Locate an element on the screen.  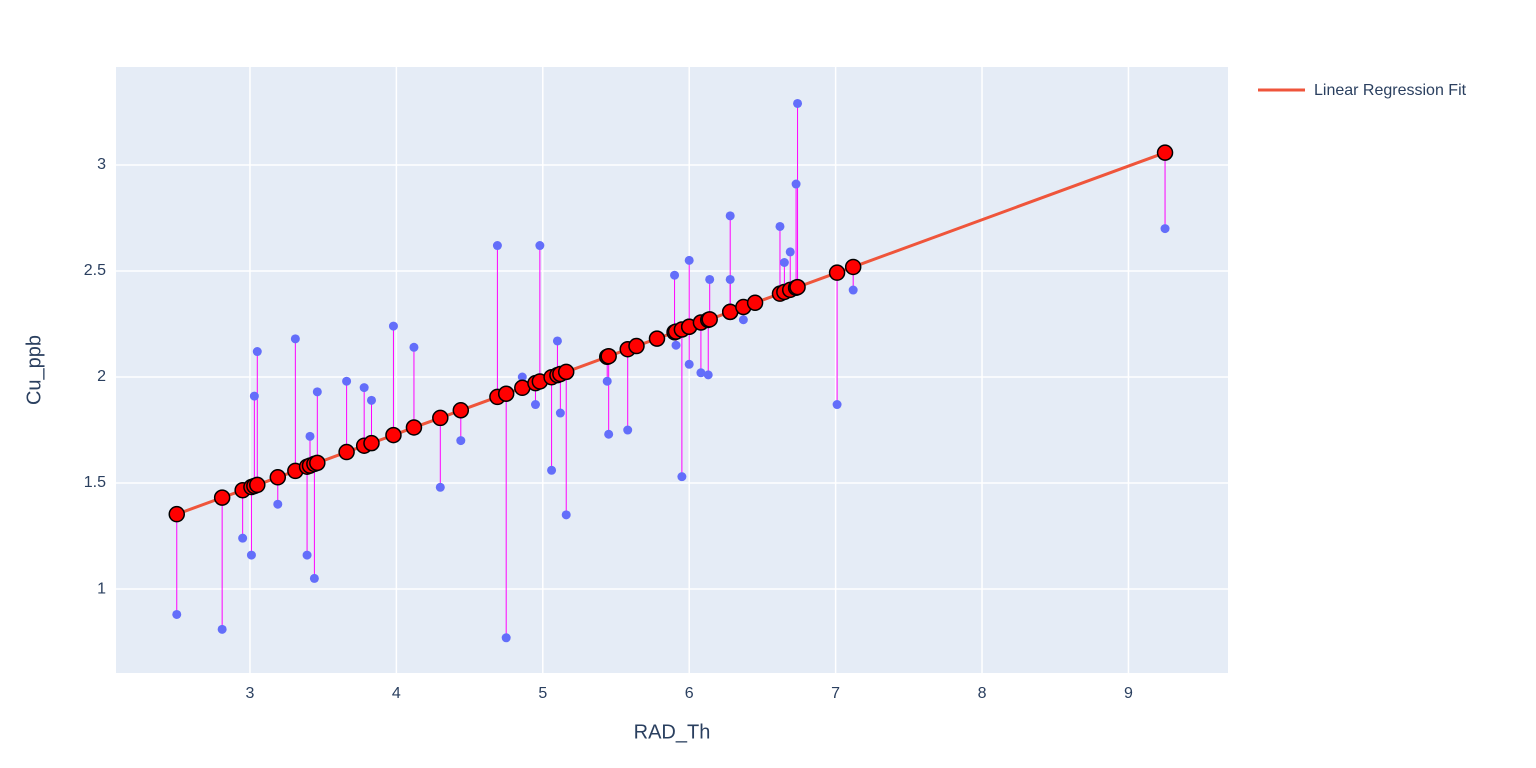
x-tick-label: 6 is located at coordinates (689, 693).